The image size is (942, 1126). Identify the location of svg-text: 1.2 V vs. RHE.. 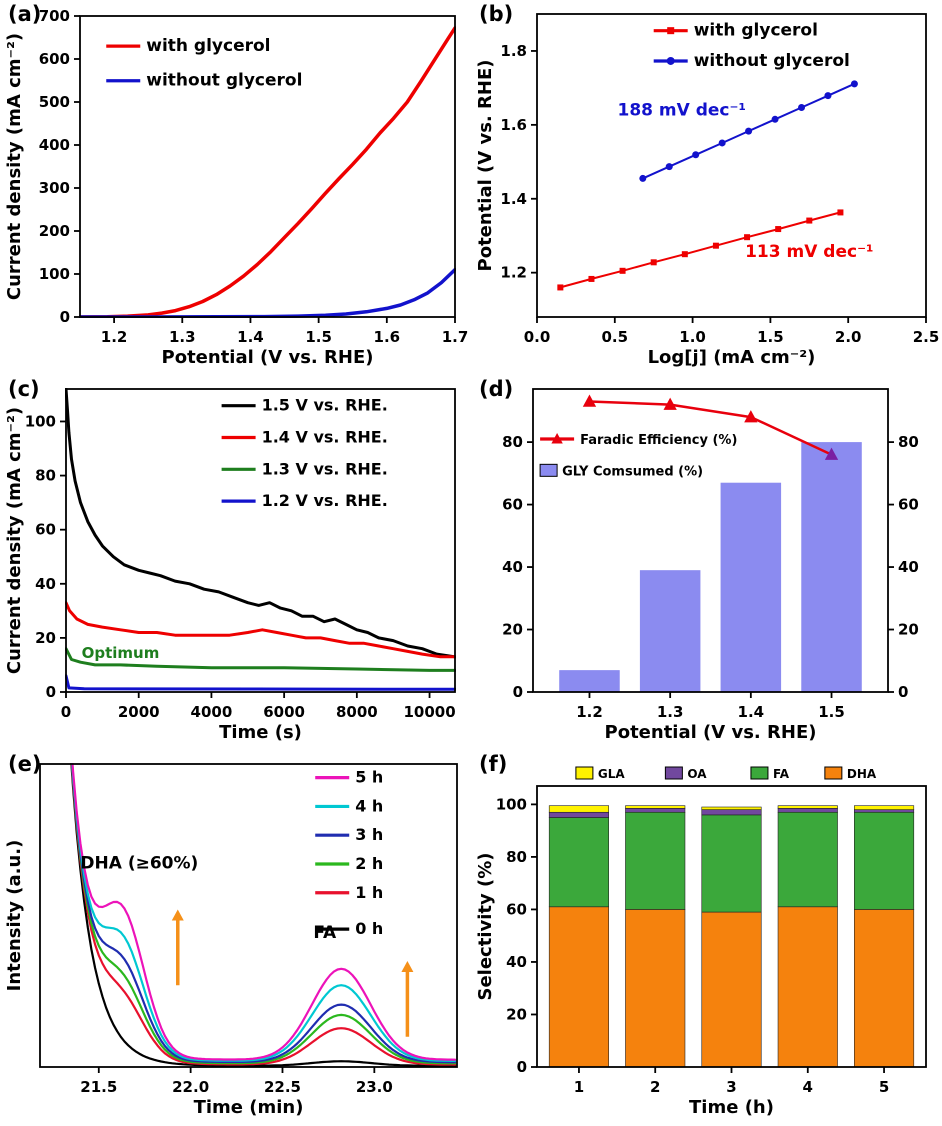
(325, 500).